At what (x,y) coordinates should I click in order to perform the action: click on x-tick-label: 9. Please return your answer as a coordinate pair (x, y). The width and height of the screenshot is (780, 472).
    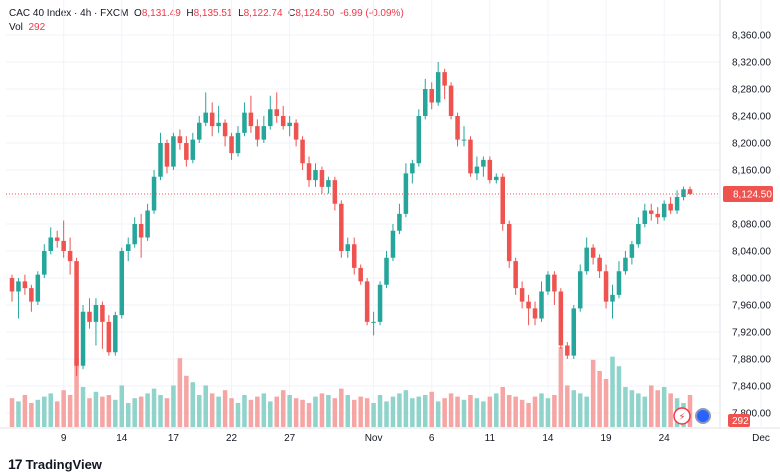
    Looking at the image, I should click on (64, 438).